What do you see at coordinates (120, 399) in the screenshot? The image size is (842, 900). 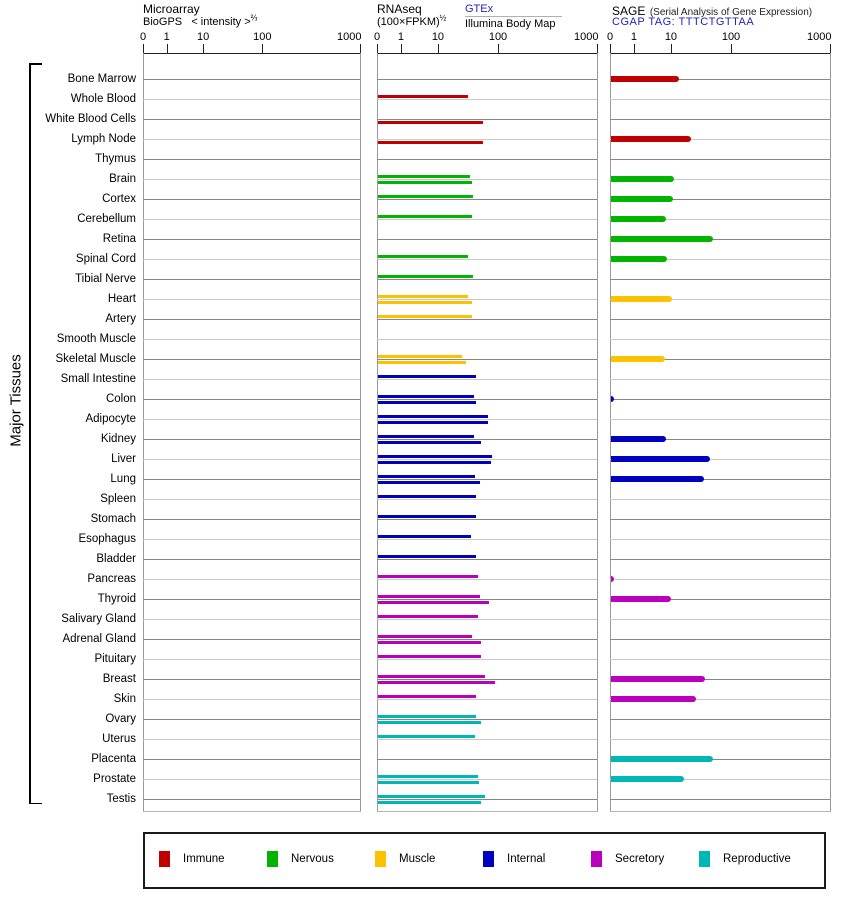 I see `tissue-label: Colon` at bounding box center [120, 399].